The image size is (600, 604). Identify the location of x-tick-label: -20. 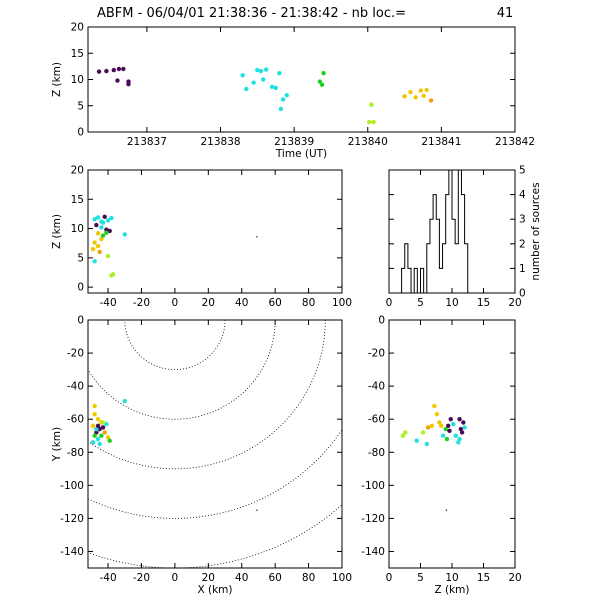
(141, 303).